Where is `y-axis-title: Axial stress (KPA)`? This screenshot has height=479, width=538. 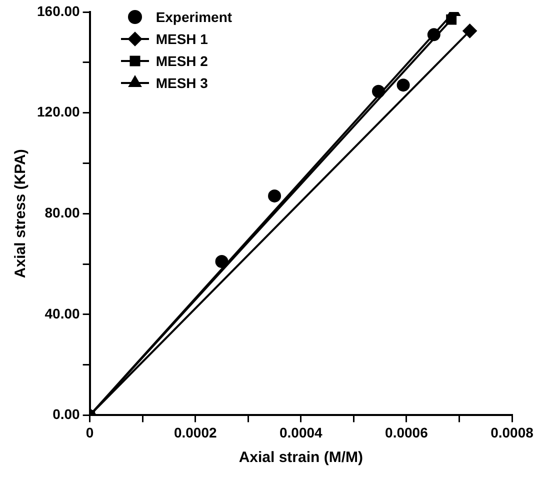
y-axis-title: Axial stress (KPA) is located at coordinates (21, 213).